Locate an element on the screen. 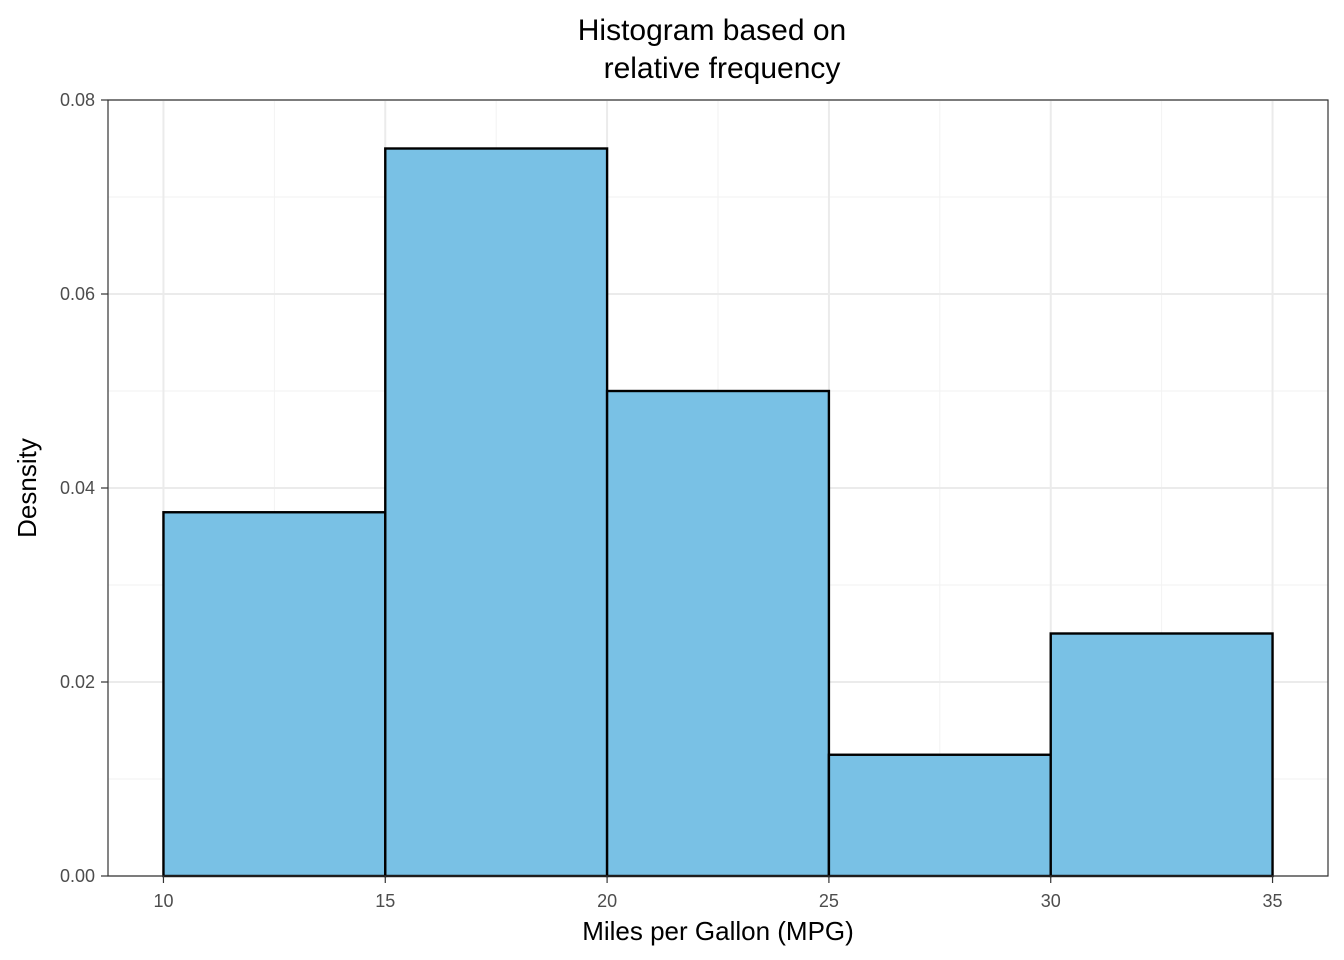  chart-title-line-1: Histogram based on is located at coordinates (712, 30).